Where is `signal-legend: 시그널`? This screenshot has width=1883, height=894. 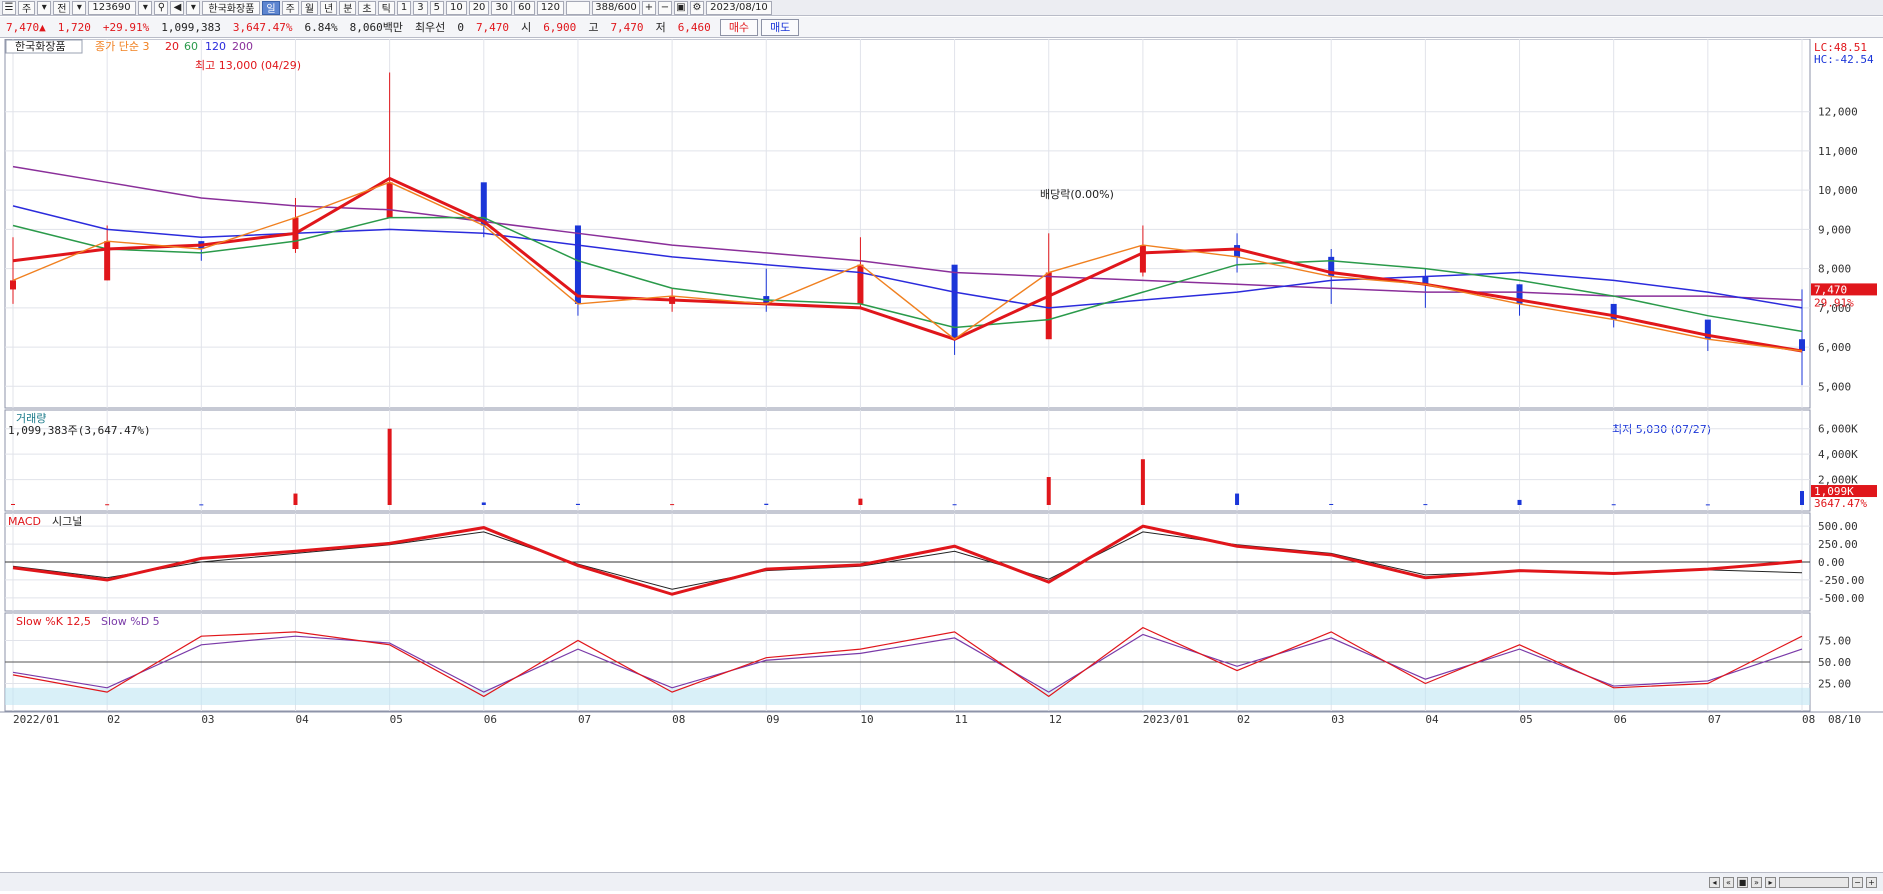
signal-legend: 시그널 is located at coordinates (67, 521).